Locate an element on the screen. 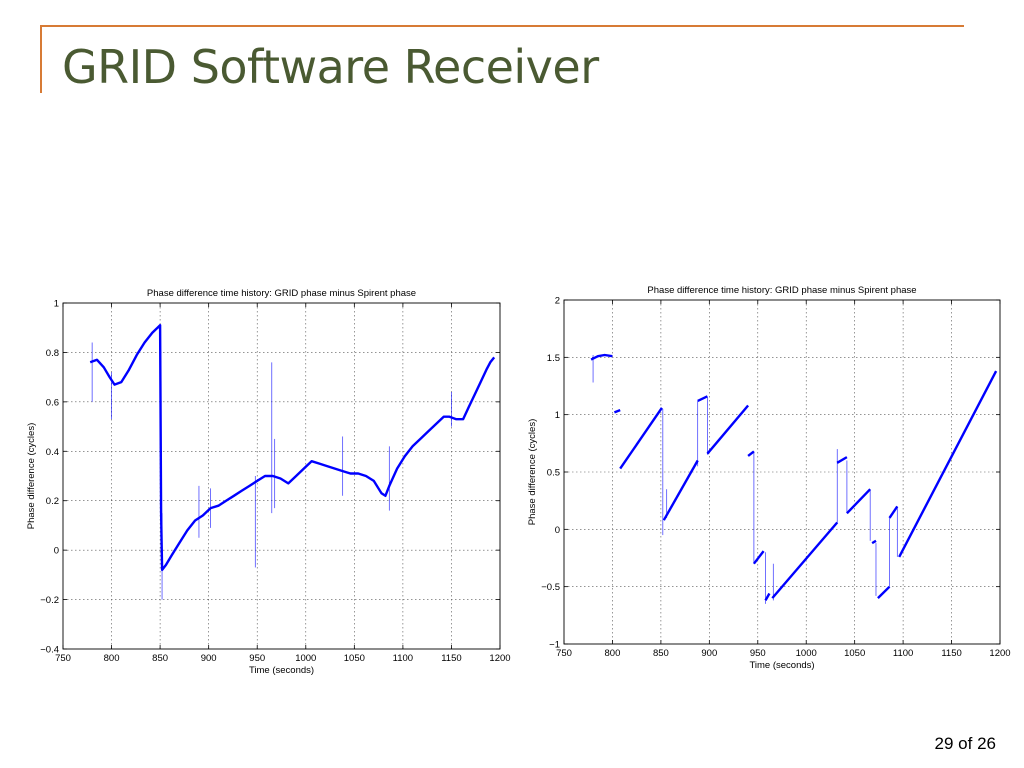  chart-1-ytick-label: 1 is located at coordinates (557, 415).